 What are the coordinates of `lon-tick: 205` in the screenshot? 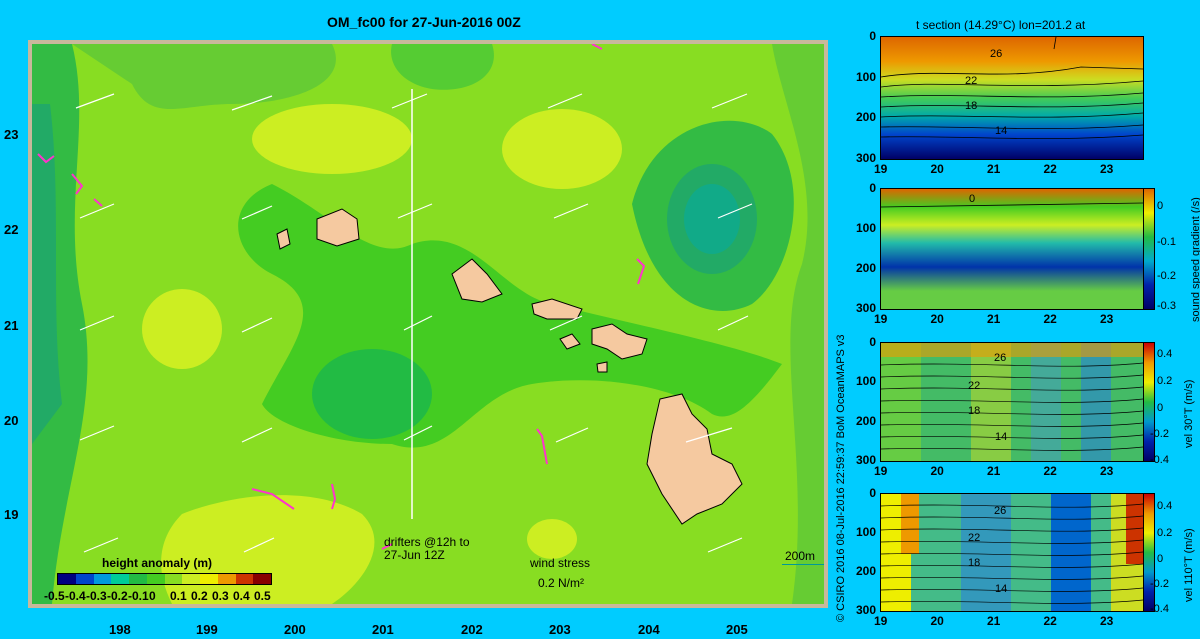 It's located at (737, 629).